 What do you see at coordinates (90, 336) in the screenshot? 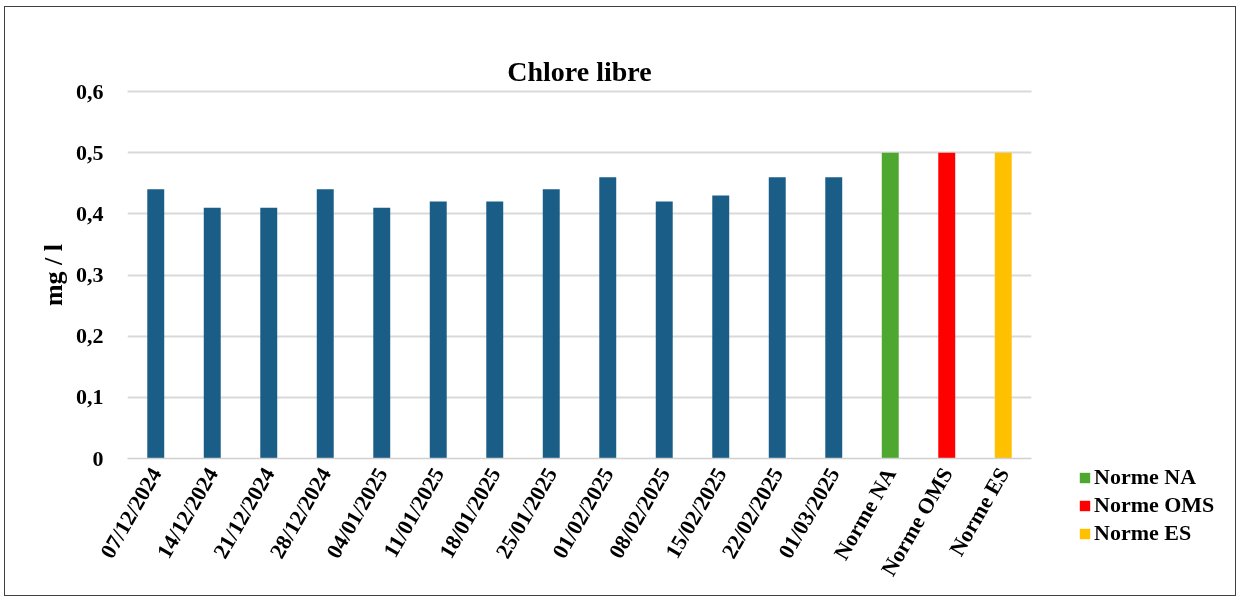
I see `y-tick-label: 0,2` at bounding box center [90, 336].